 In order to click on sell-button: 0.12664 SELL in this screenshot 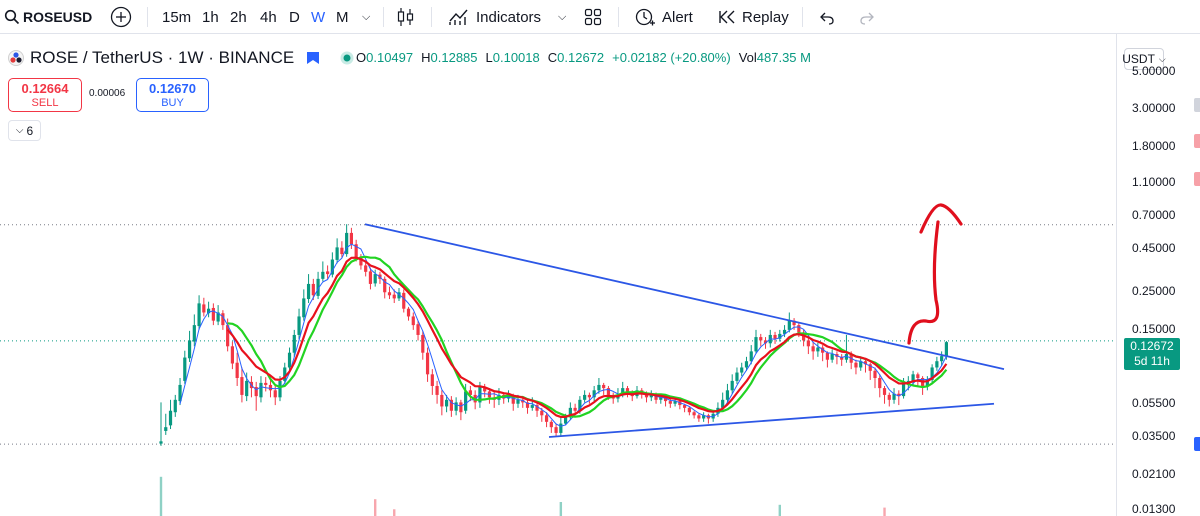, I will do `click(45, 95)`.